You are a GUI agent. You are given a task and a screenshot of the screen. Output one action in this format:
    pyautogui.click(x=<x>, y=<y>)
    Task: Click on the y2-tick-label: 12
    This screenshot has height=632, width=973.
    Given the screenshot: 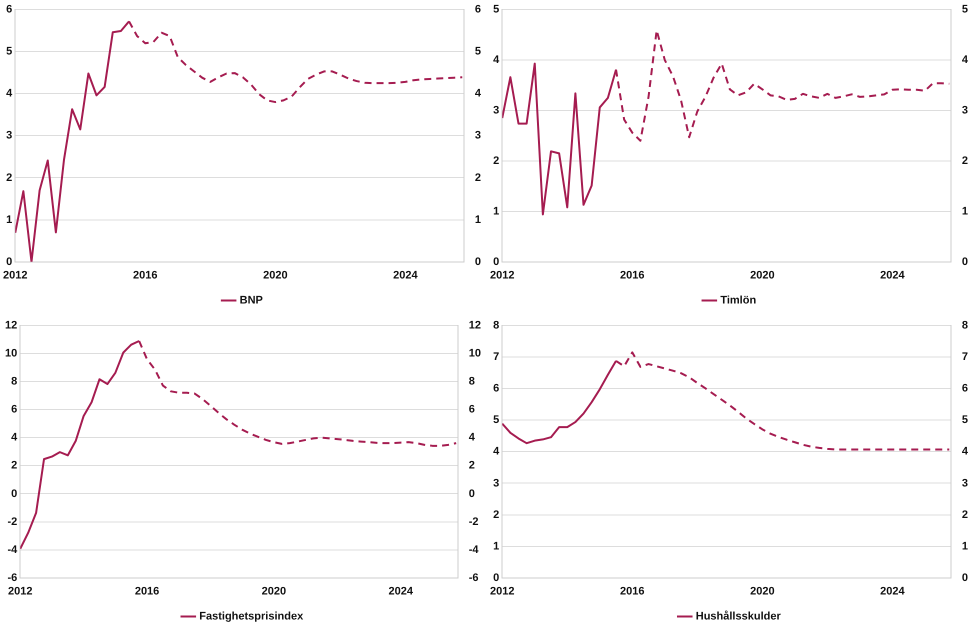 What is the action you would take?
    pyautogui.click(x=475, y=326)
    